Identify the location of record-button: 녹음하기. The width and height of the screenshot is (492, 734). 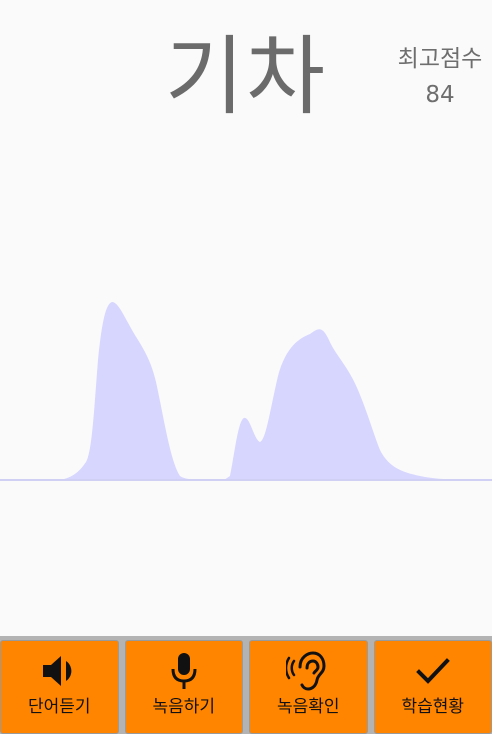
(183, 687).